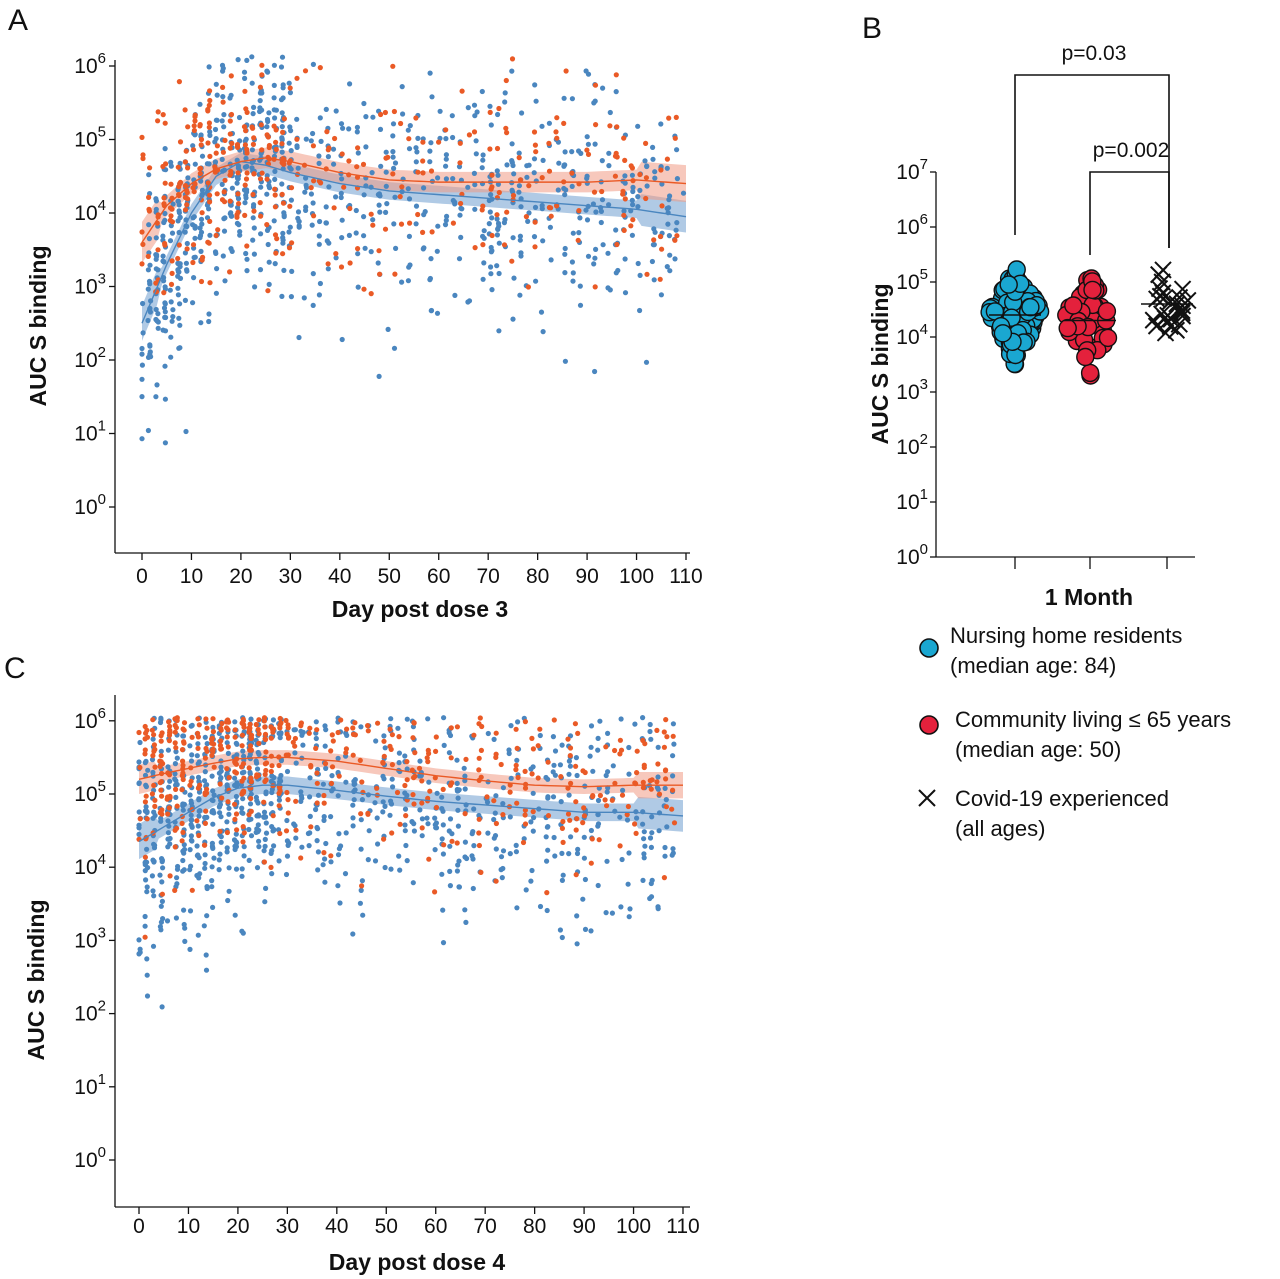  What do you see at coordinates (633, 1226) in the screenshot?
I see `x-tick-label: 100` at bounding box center [633, 1226].